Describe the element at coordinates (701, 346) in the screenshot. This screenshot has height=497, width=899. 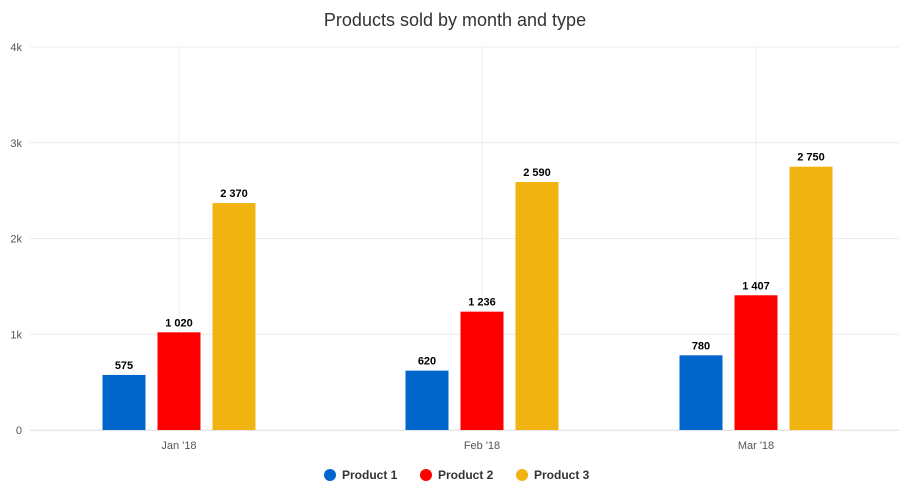
I see `bar-value-label: 780` at that location.